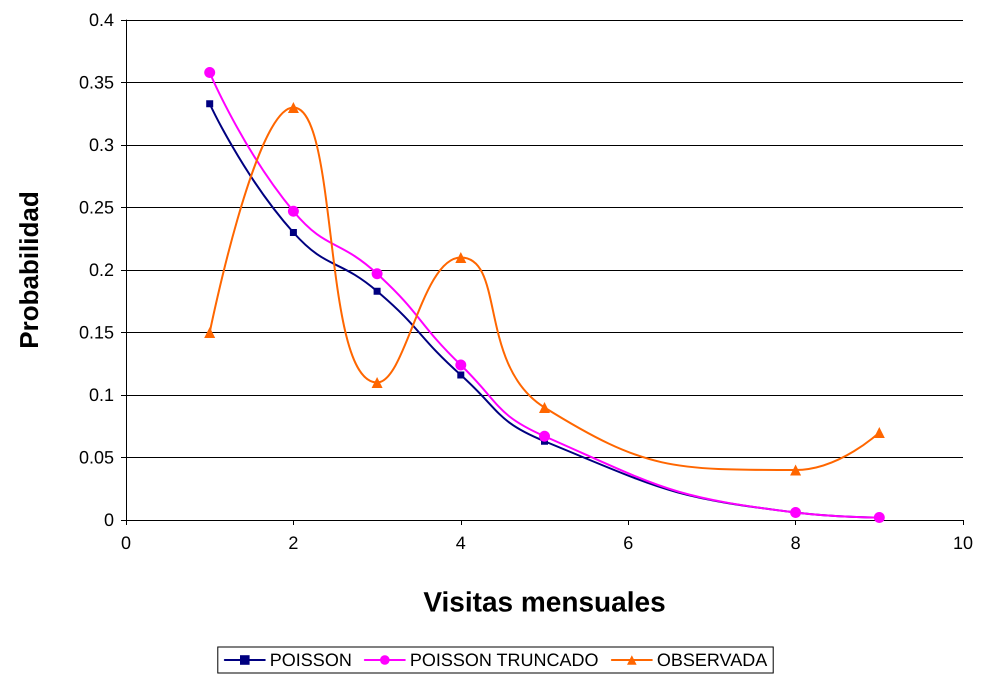 This screenshot has width=983, height=675. I want to click on x-tick-label: 10, so click(963, 543).